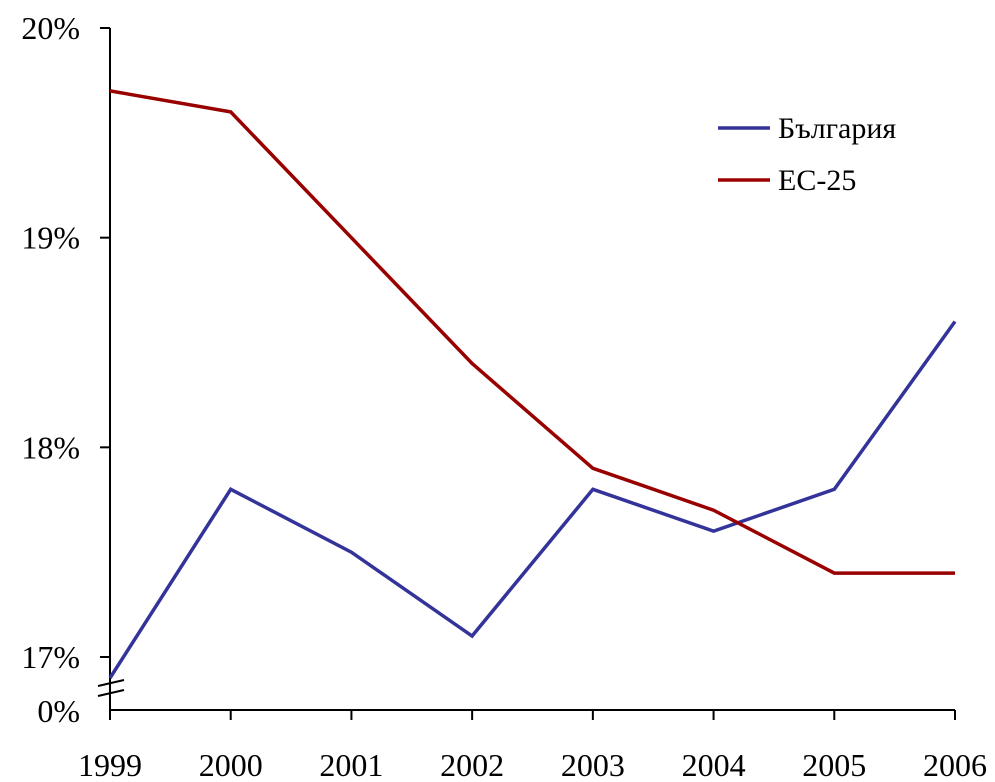  I want to click on x-tick-label: 2005, so click(834, 764).